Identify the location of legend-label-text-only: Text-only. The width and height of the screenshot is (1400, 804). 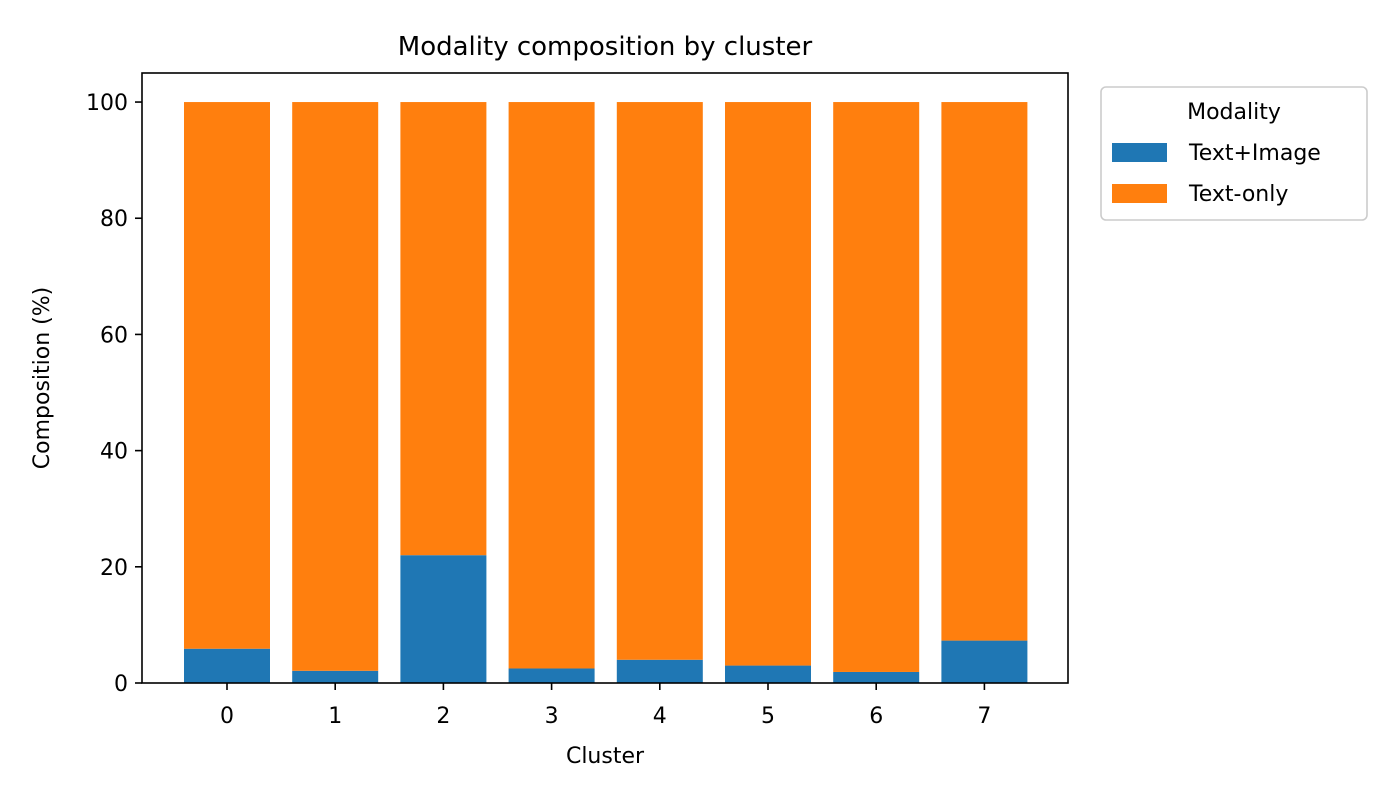
(1238, 194).